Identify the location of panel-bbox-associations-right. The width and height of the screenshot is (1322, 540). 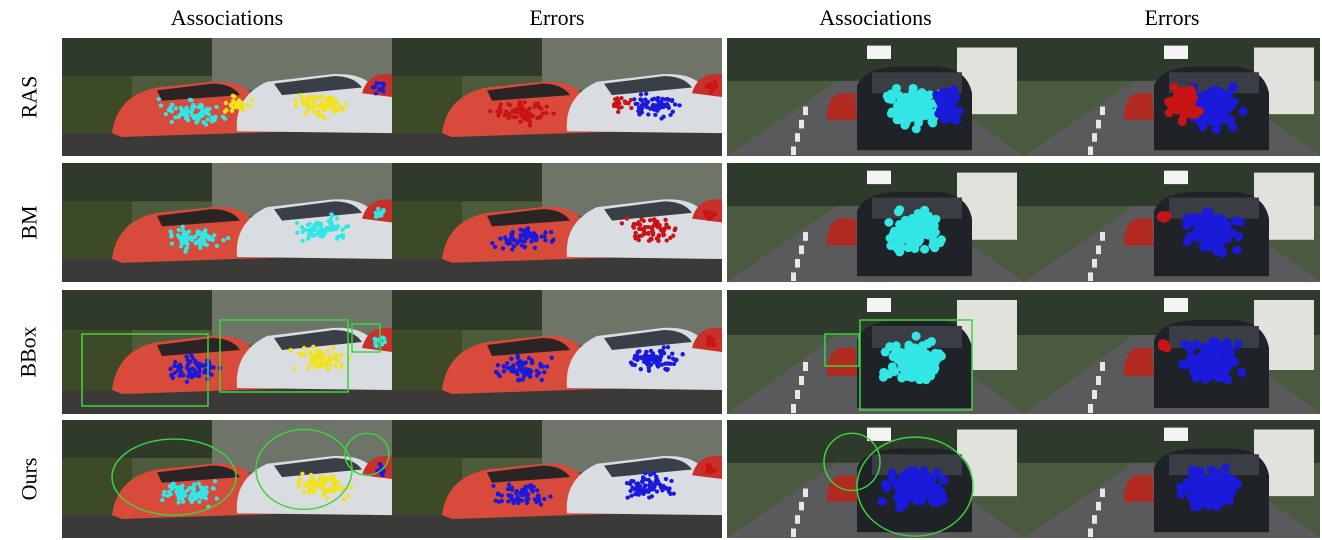
(875, 352).